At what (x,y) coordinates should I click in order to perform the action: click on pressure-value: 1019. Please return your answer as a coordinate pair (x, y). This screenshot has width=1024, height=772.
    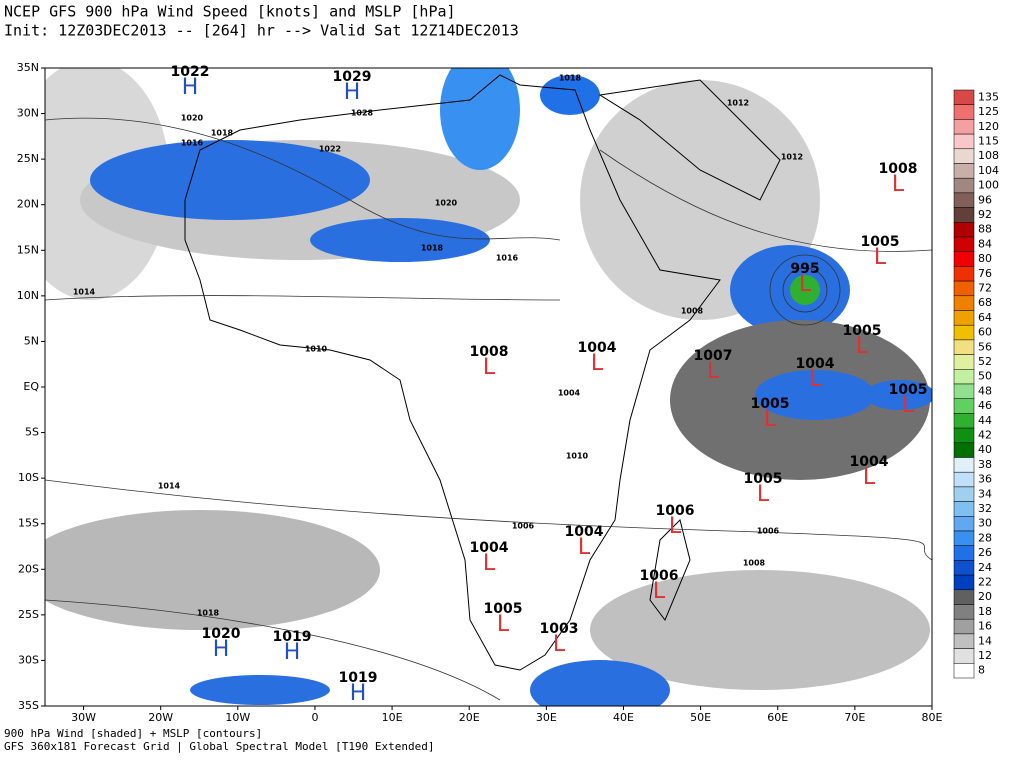
    Looking at the image, I should click on (292, 637).